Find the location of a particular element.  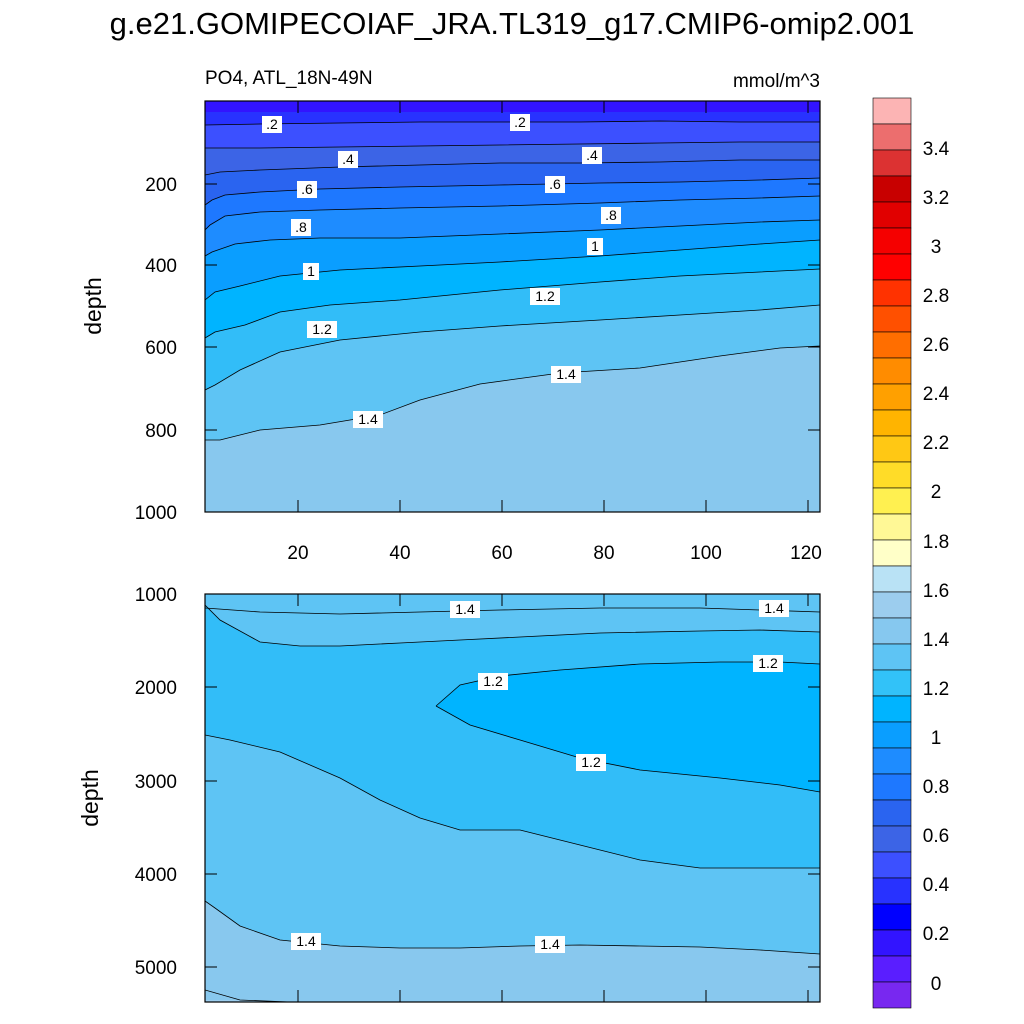

colorbar-label: 1.2 is located at coordinates (936, 689).